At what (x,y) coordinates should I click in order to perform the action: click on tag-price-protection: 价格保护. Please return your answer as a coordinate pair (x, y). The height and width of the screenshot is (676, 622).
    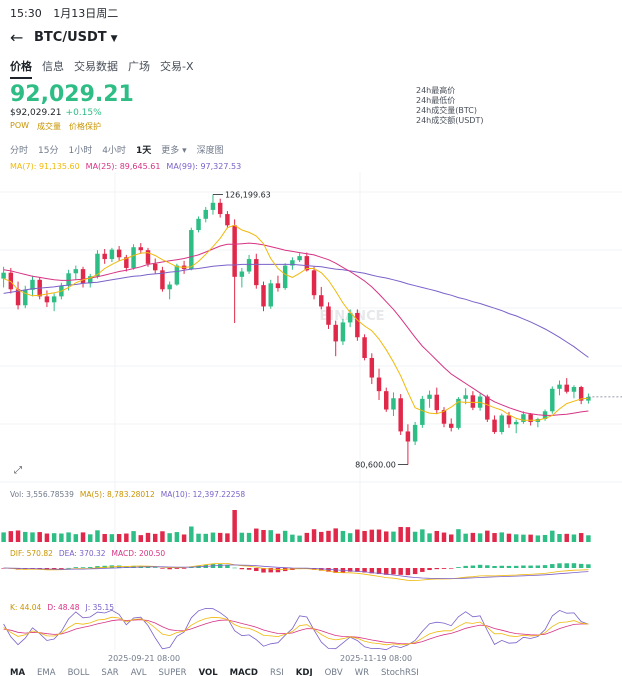
    Looking at the image, I should click on (85, 126).